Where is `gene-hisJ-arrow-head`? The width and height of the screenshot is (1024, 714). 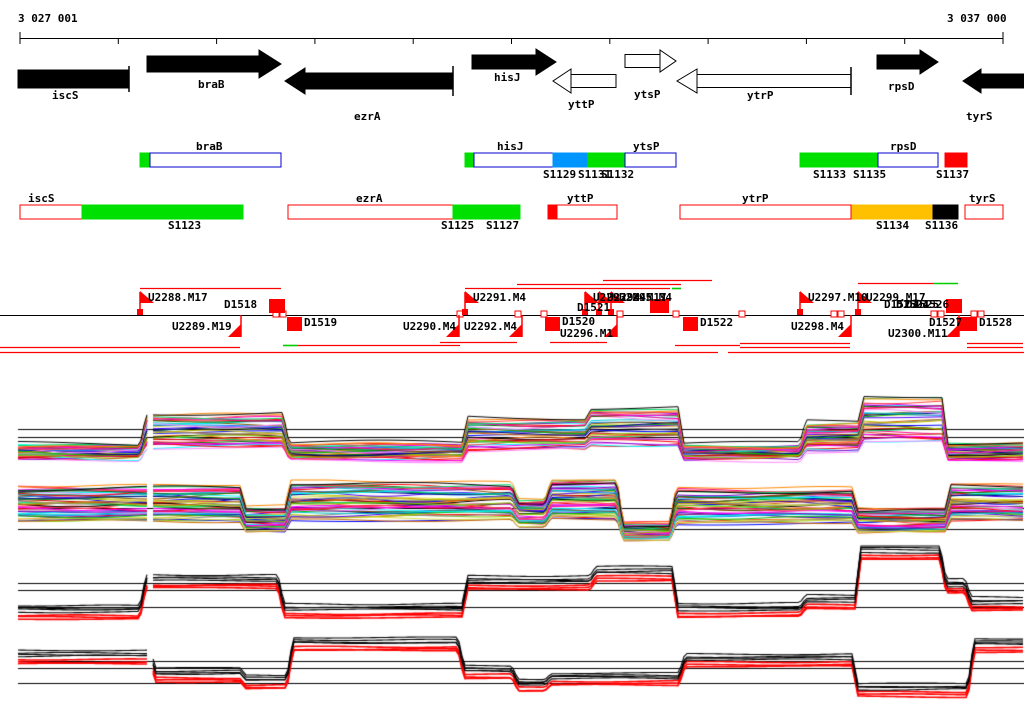
gene-hisJ-arrow-head is located at coordinates (546, 62).